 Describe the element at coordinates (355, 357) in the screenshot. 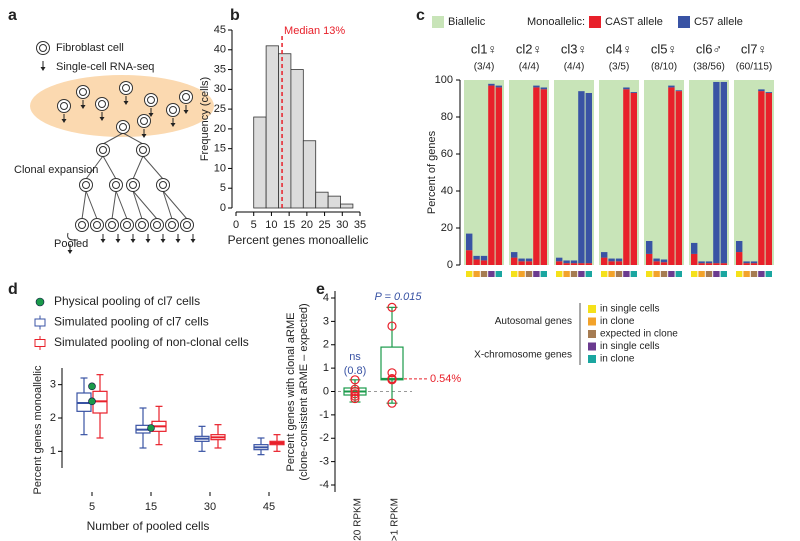

I see `annotation: ns` at that location.